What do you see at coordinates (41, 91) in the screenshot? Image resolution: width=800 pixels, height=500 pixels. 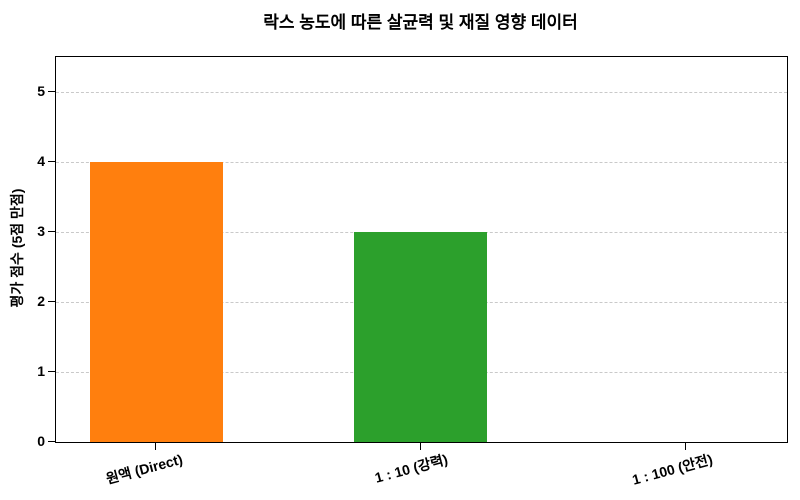 I see `y-tick-label-5: 5` at bounding box center [41, 91].